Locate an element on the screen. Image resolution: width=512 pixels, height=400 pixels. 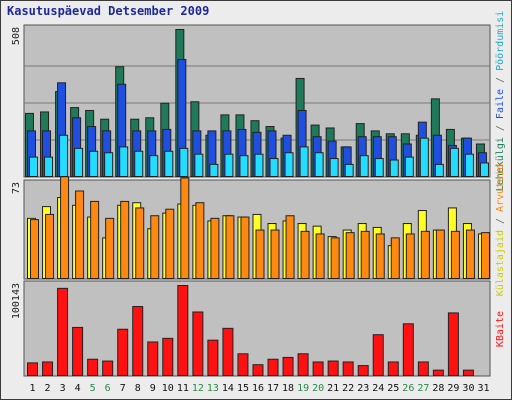
x-tick-label: 1 is located at coordinates (33, 388).